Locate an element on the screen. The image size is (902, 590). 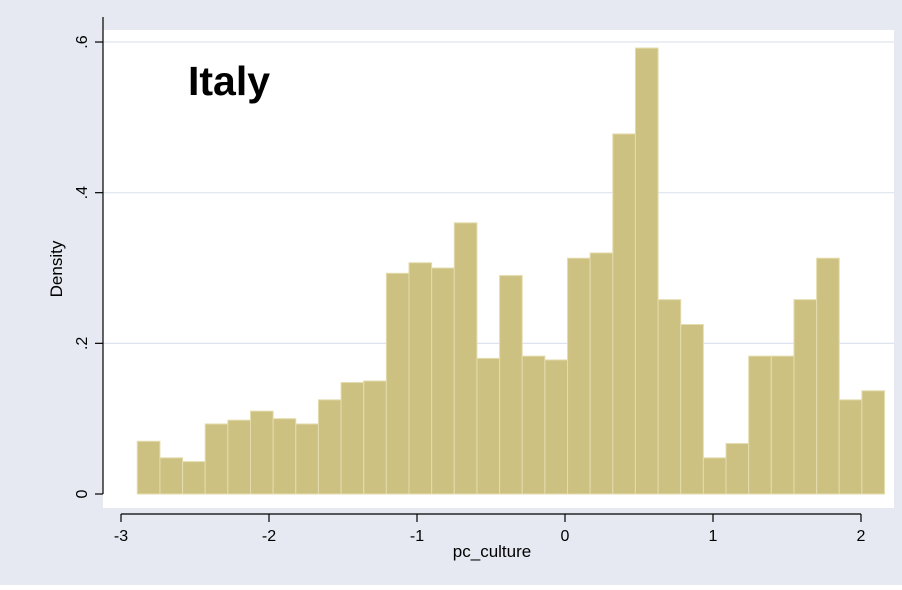
x-tick-label-0: -3 is located at coordinates (121, 536).